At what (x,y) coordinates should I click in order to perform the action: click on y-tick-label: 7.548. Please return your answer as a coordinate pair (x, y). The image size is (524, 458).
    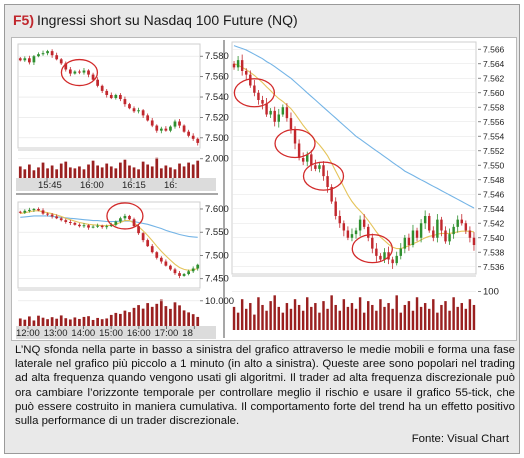
    Looking at the image, I should click on (494, 180).